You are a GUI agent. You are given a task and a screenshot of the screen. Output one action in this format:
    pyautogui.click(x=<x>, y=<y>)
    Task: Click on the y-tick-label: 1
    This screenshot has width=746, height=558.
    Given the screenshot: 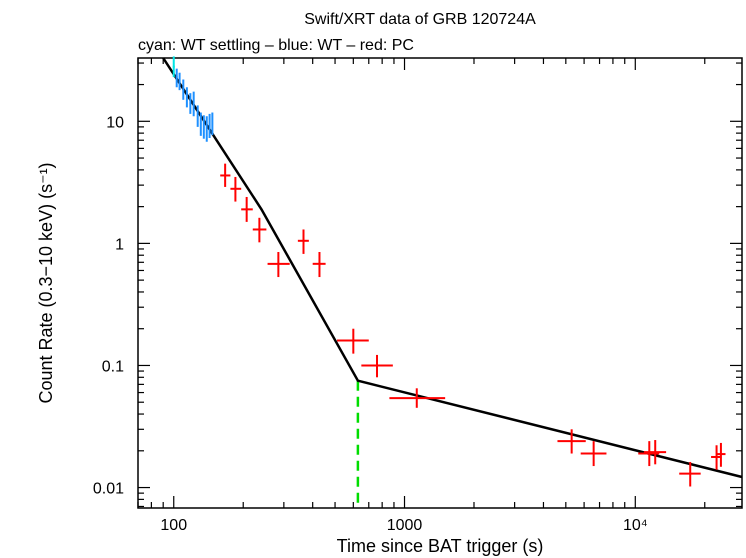 What is the action you would take?
    pyautogui.click(x=119, y=244)
    